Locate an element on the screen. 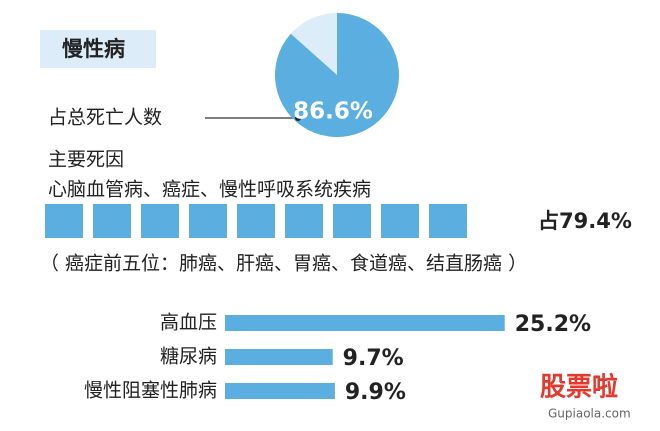 The width and height of the screenshot is (660, 431). title-box is located at coordinates (98, 49).